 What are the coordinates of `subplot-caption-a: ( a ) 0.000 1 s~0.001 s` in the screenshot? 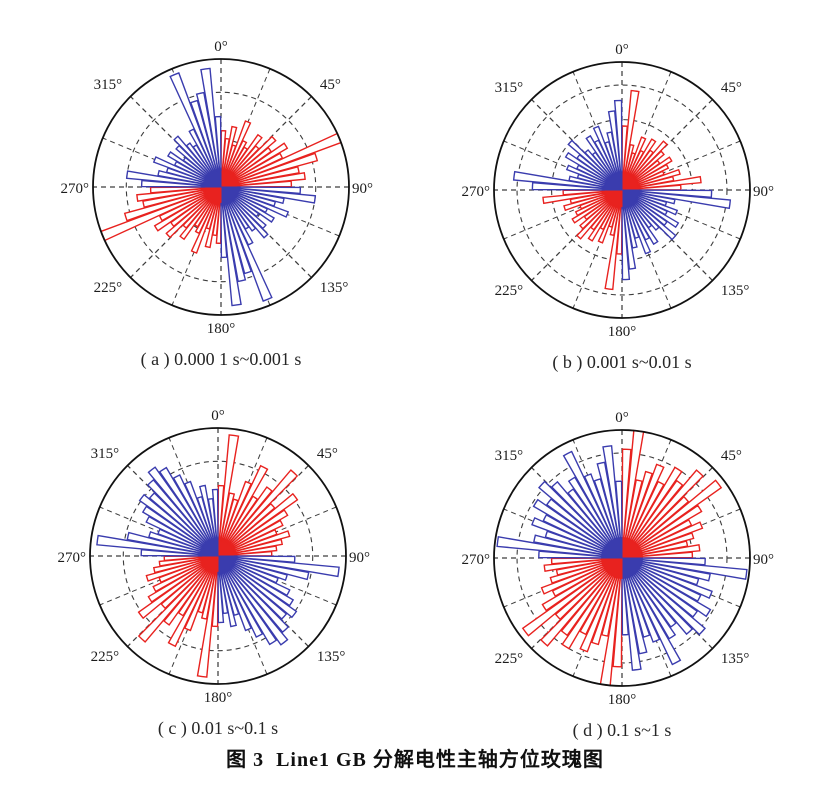 It's located at (221, 359).